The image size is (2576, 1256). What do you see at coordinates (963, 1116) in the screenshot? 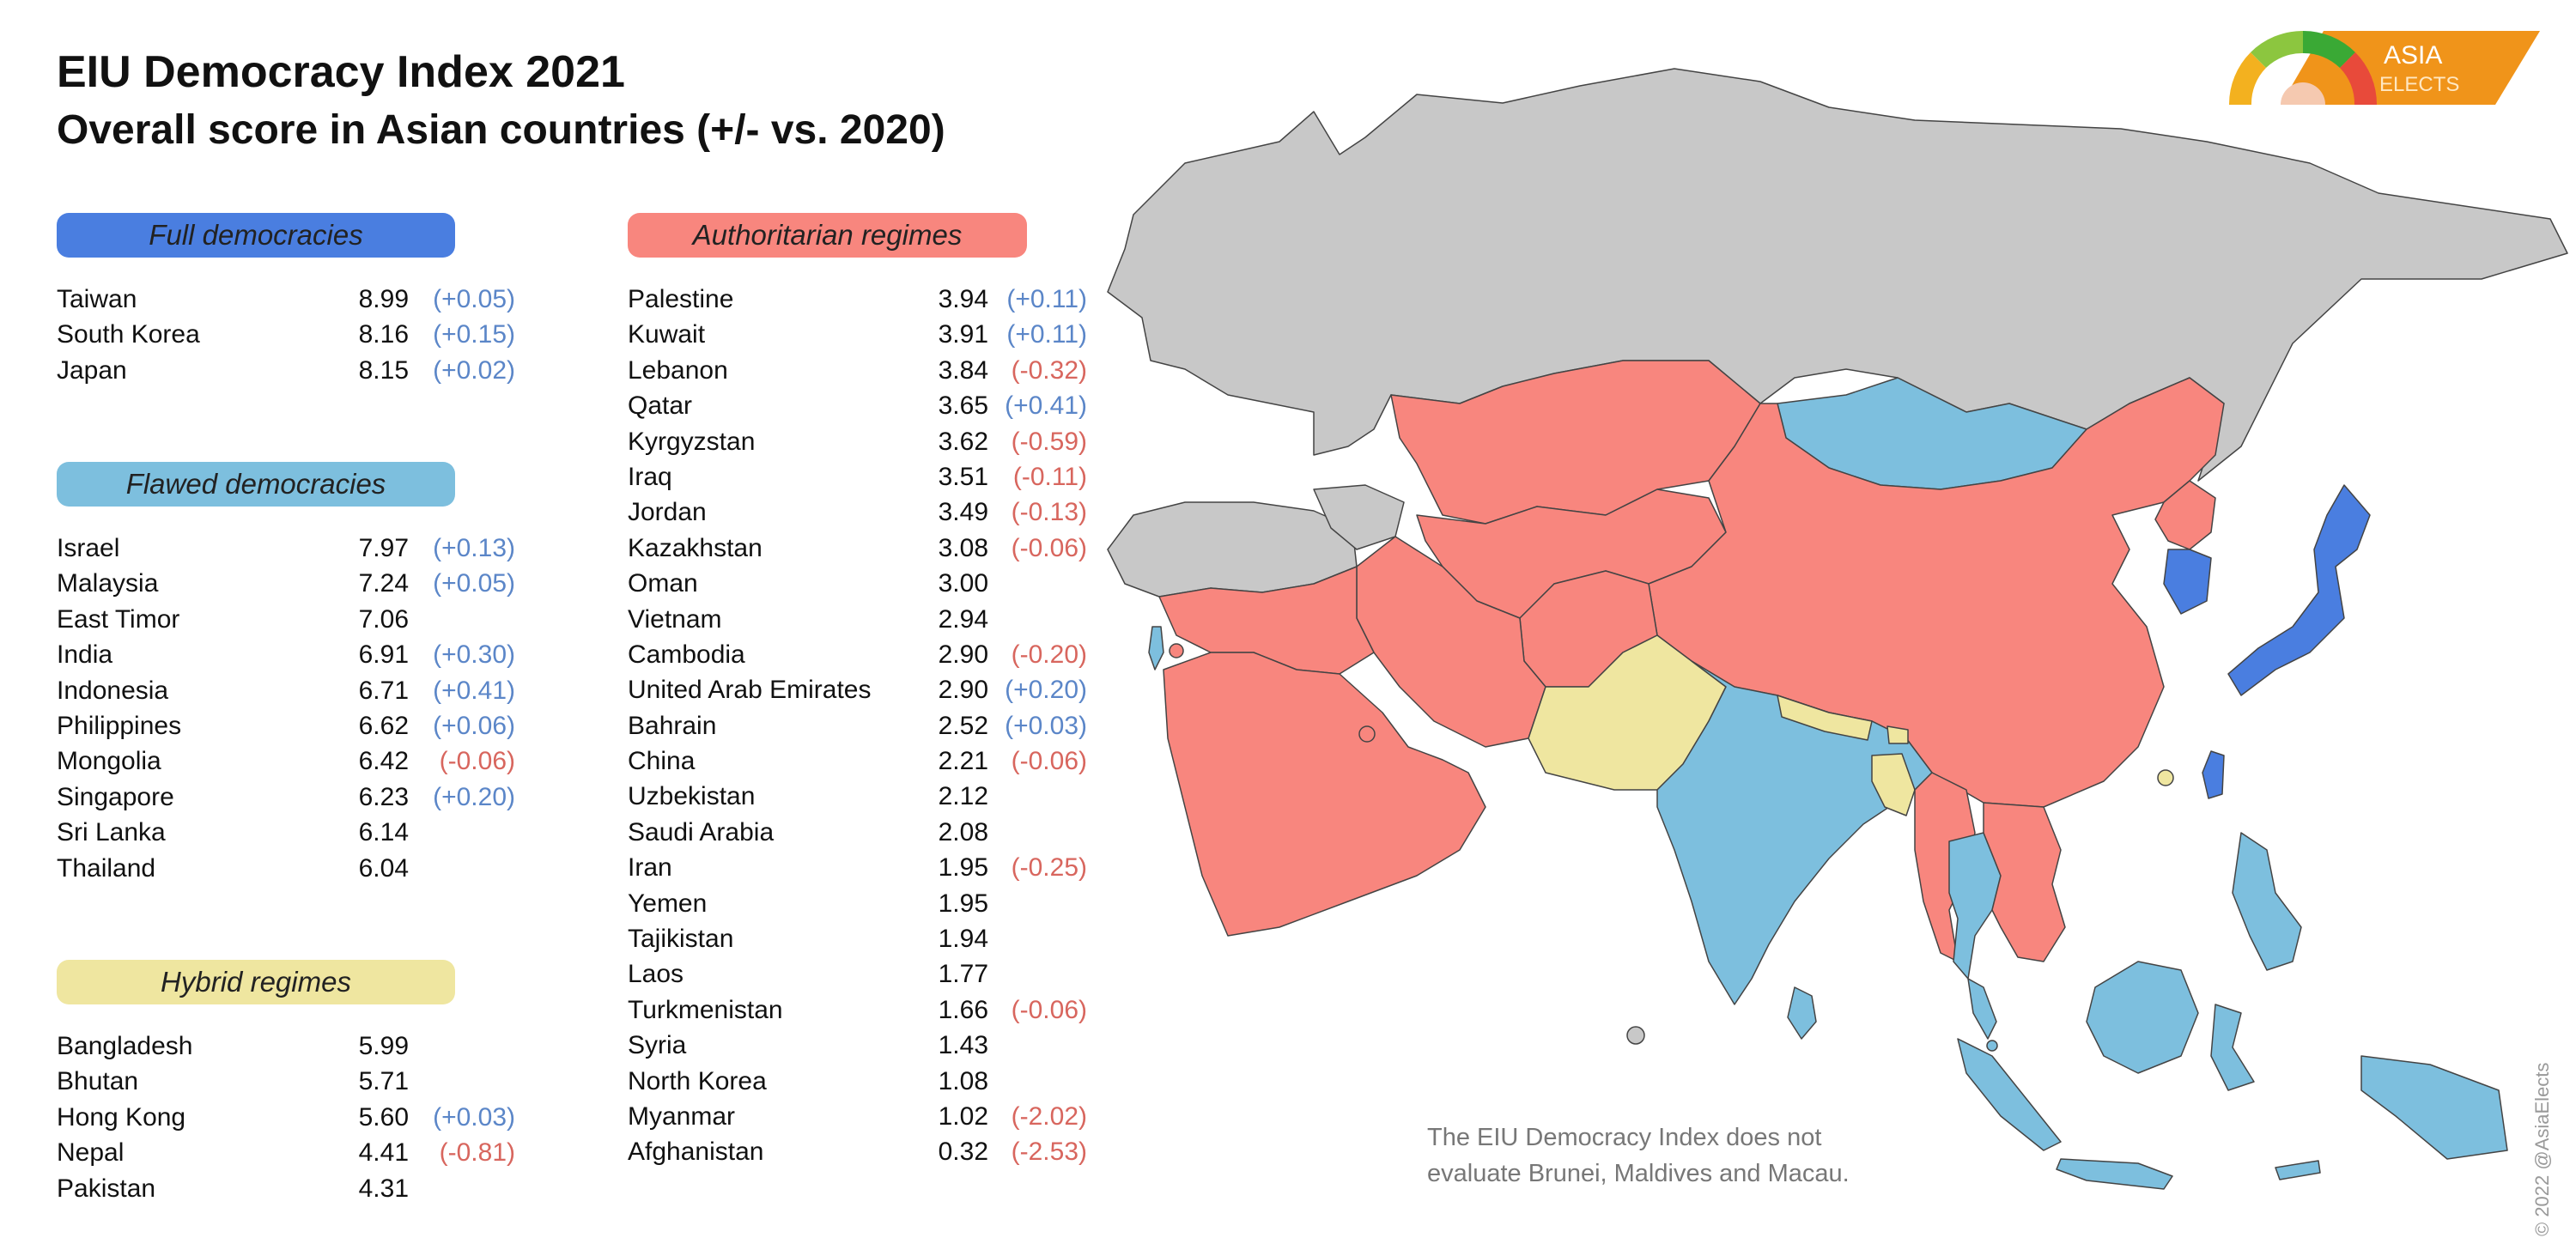
I see `country-score: 1.02` at bounding box center [963, 1116].